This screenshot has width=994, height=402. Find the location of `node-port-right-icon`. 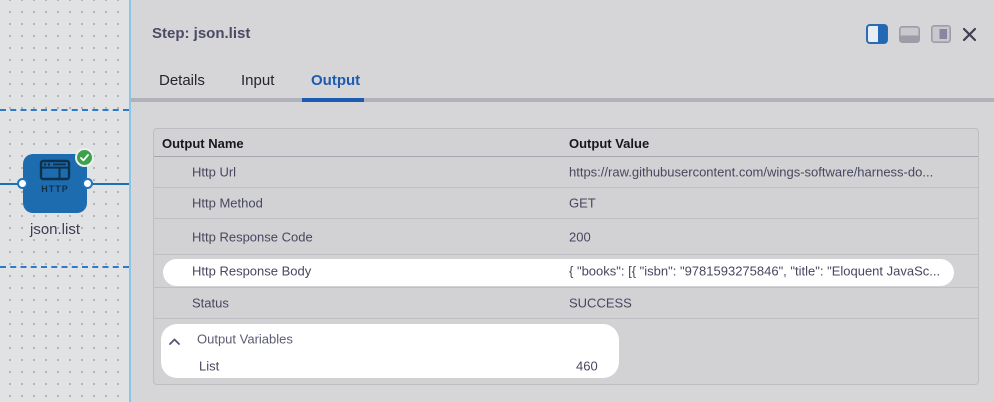

node-port-right-icon is located at coordinates (87, 183).